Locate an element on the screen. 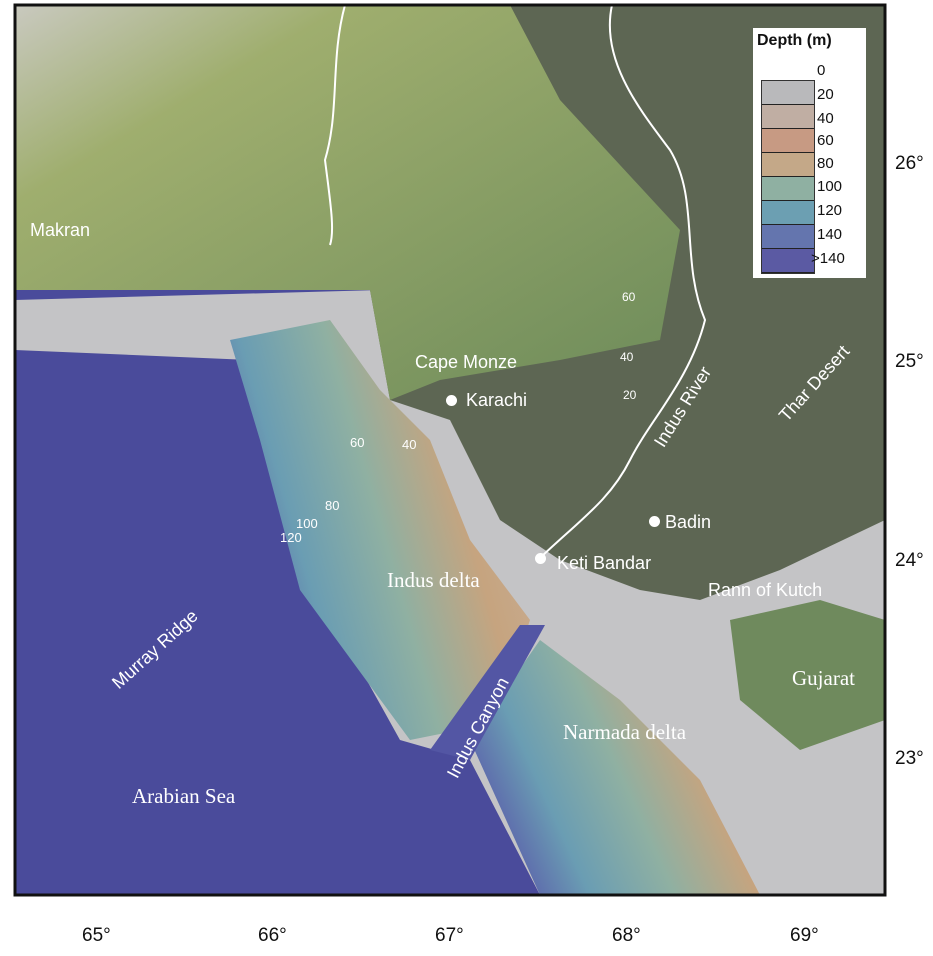  gujarat-highland is located at coordinates (807, 675).